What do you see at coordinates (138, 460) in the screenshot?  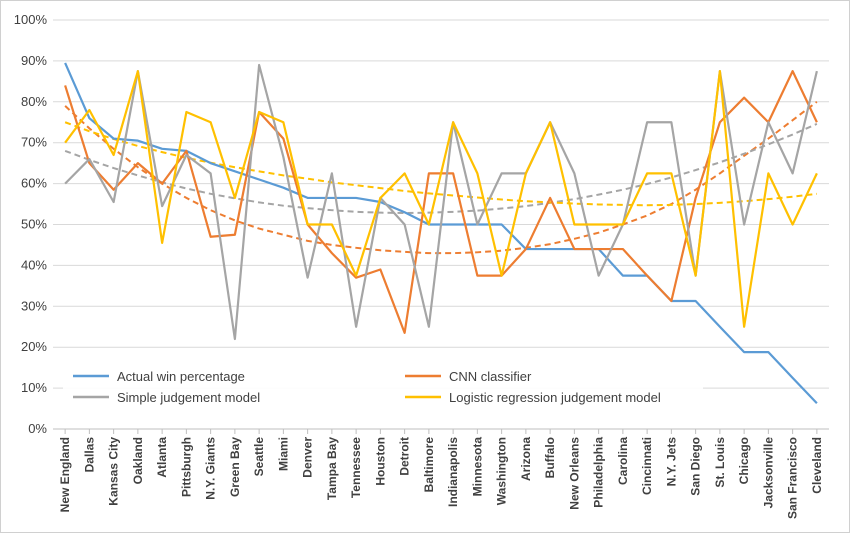 I see `x-tick-label: Oakland` at bounding box center [138, 460].